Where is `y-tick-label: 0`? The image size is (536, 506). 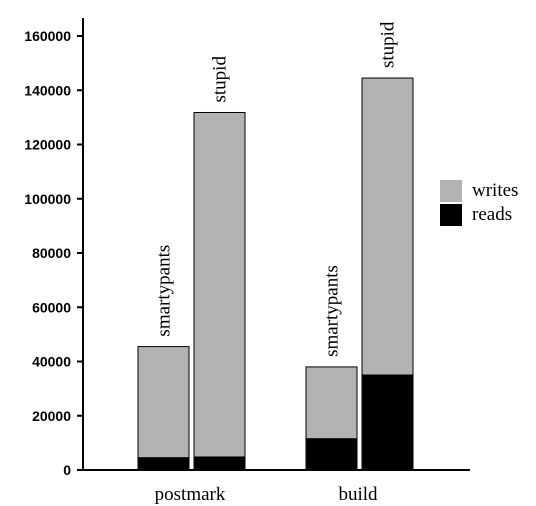
y-tick-label: 0 is located at coordinates (67, 470).